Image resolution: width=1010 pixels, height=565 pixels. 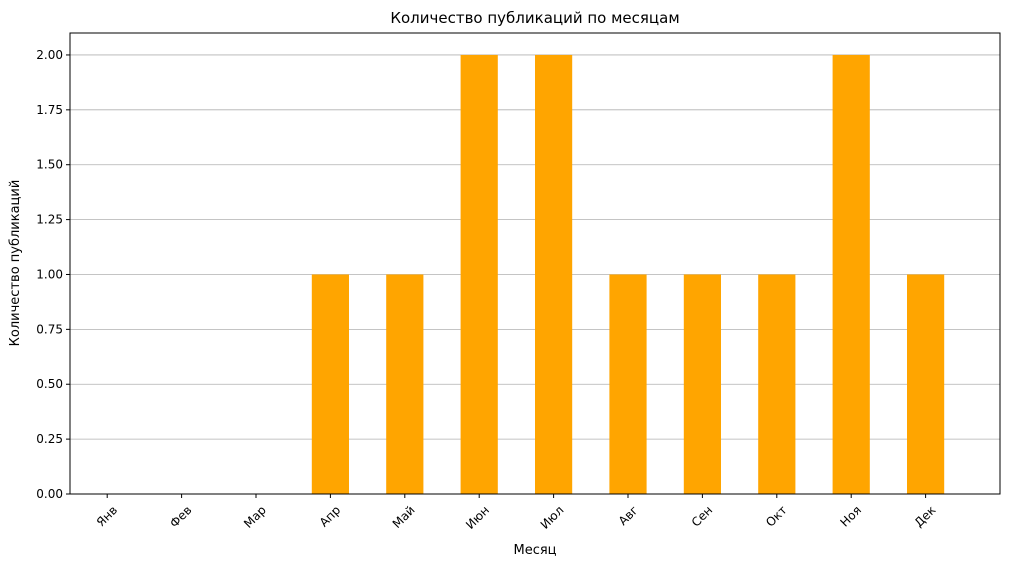 I want to click on y-tick-label: 0.25, so click(x=49, y=439).